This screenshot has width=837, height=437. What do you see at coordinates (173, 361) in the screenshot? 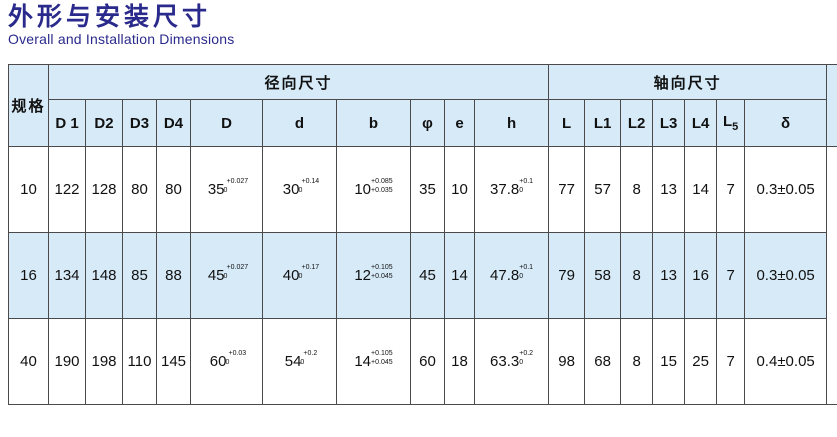
I see `cell-d4: 145` at bounding box center [173, 361].